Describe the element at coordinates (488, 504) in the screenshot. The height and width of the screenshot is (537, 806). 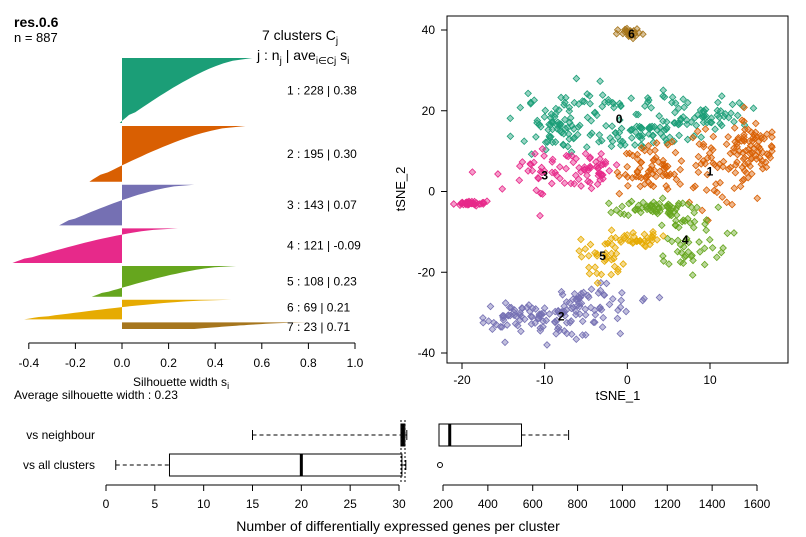
I see `boxplot-right-tick-label: 400` at that location.